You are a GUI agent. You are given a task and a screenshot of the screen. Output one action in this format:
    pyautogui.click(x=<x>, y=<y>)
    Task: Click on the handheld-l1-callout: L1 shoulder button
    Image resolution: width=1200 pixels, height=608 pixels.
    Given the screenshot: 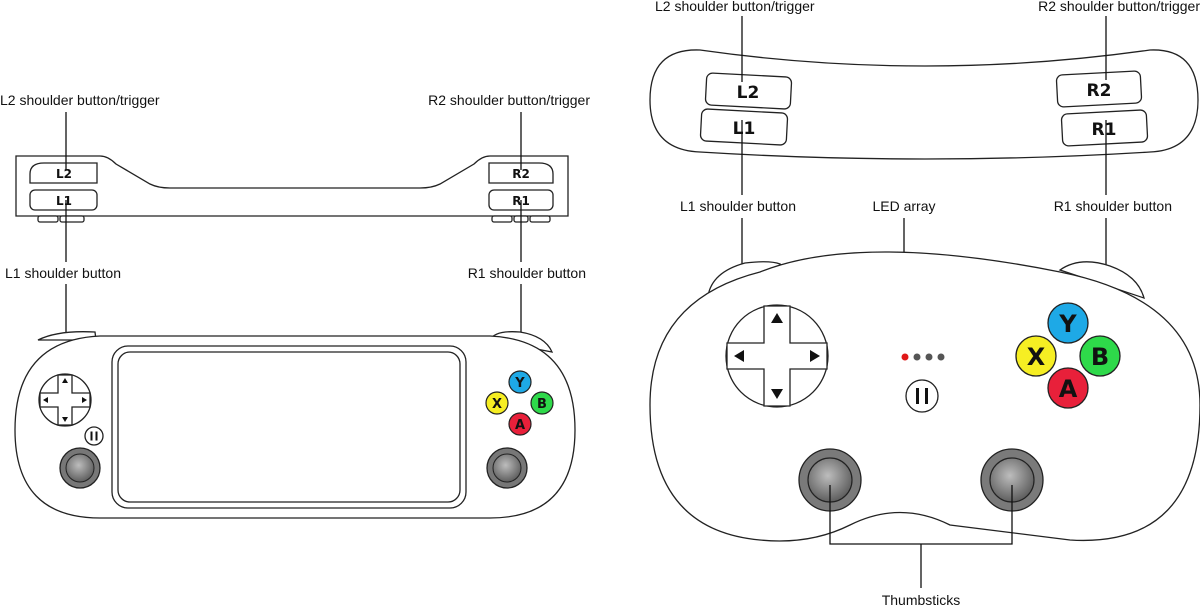 What is the action you would take?
    pyautogui.click(x=63, y=273)
    